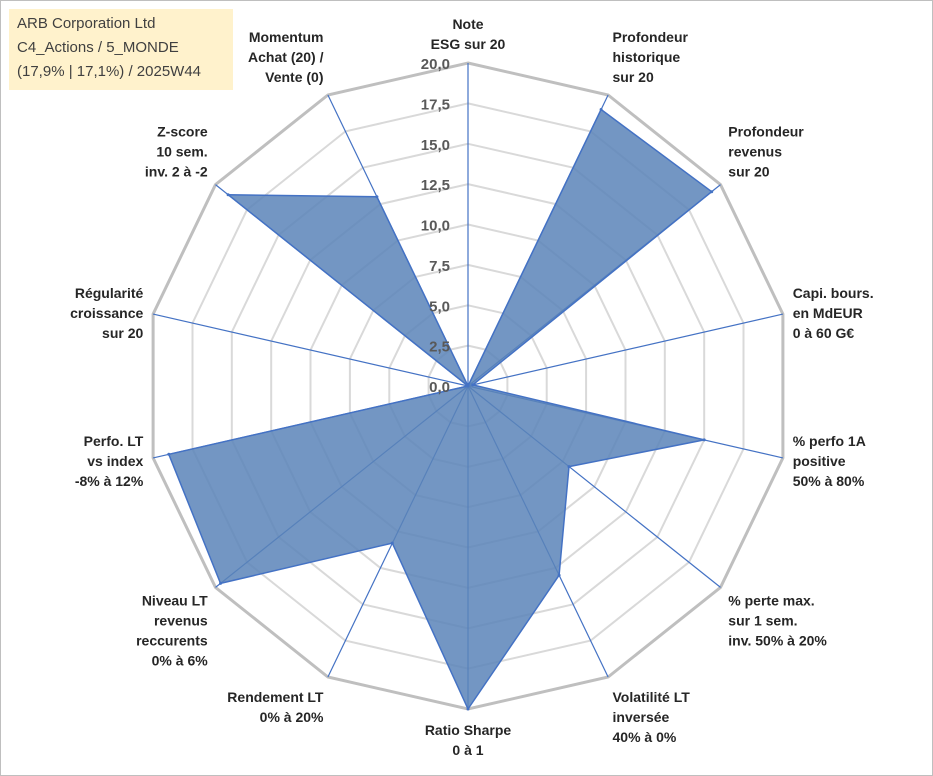 This screenshot has height=776, width=933. What do you see at coordinates (109, 461) in the screenshot?
I see `category-label: Perfo. LT vs index -8% à 12%` at bounding box center [109, 461].